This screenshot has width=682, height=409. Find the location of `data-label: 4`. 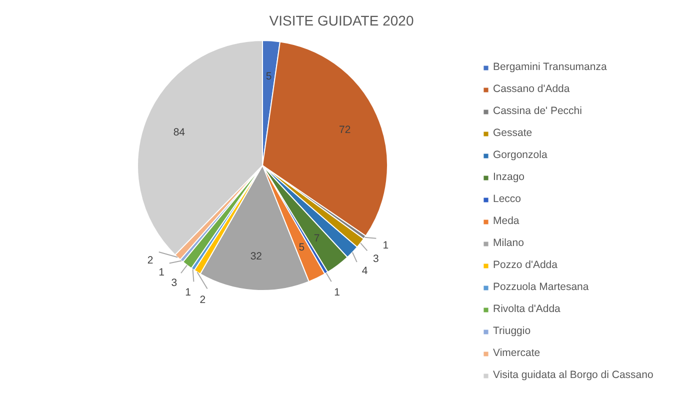

data-label: 4 is located at coordinates (365, 271).